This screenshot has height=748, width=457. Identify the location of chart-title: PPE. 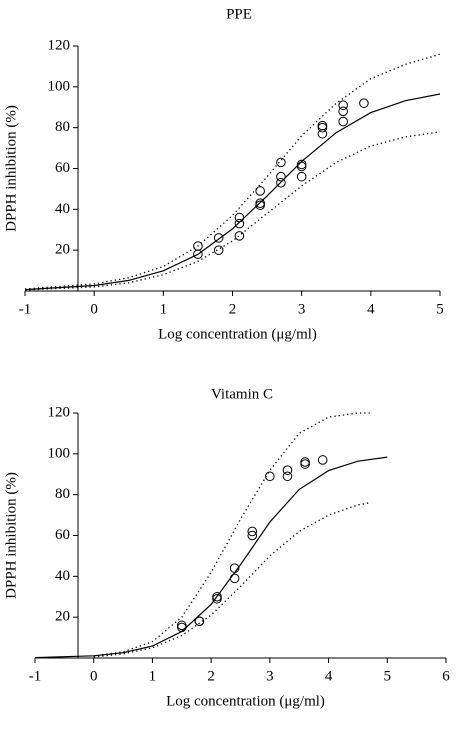
(239, 14).